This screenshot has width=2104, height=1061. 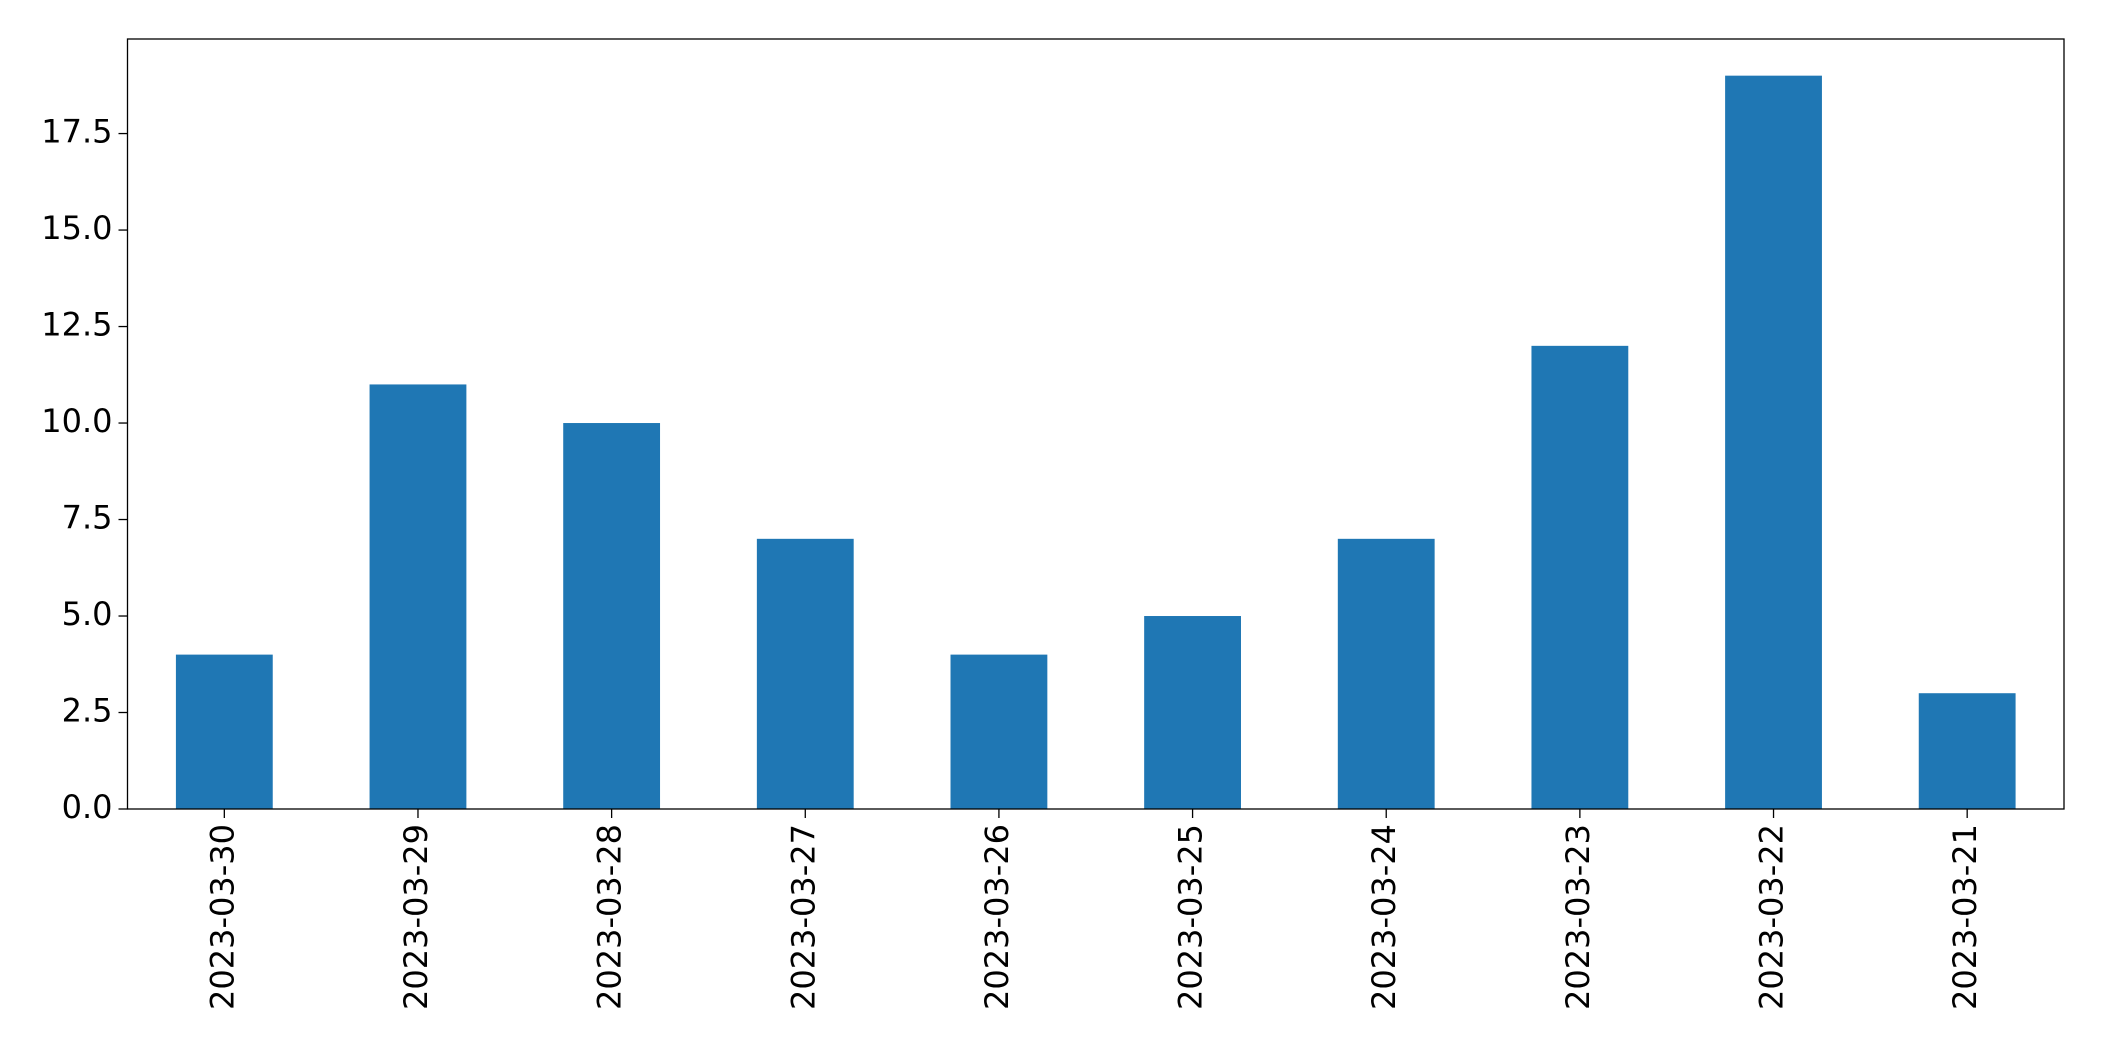 I want to click on y-tick-label: 2.5, so click(x=87, y=711).